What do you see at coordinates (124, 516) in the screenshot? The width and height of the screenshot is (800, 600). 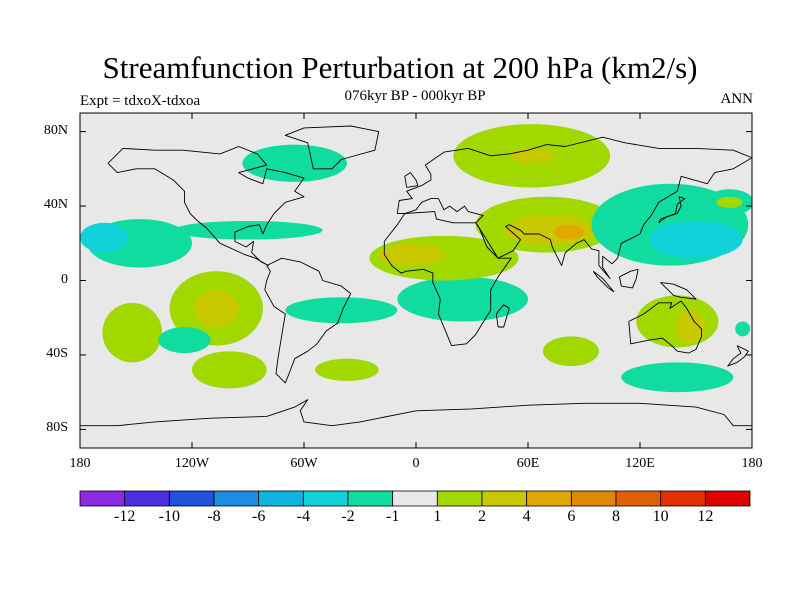 I see `colorbar-label: -12` at bounding box center [124, 516].